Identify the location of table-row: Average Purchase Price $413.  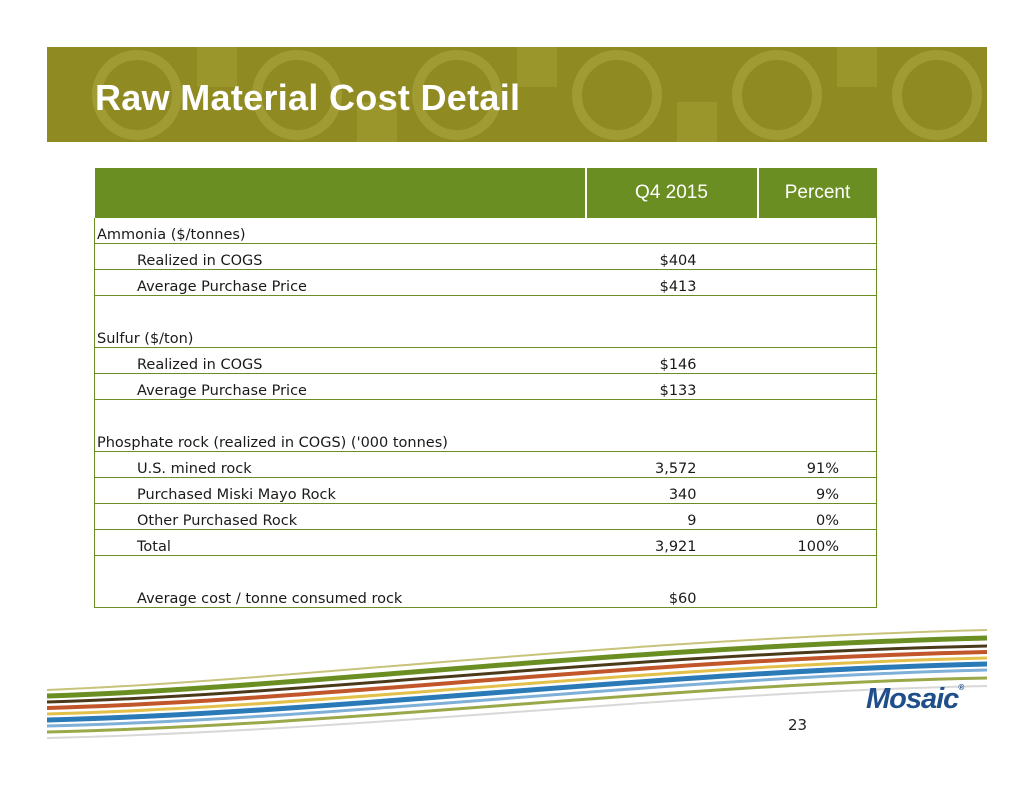
(485, 282).